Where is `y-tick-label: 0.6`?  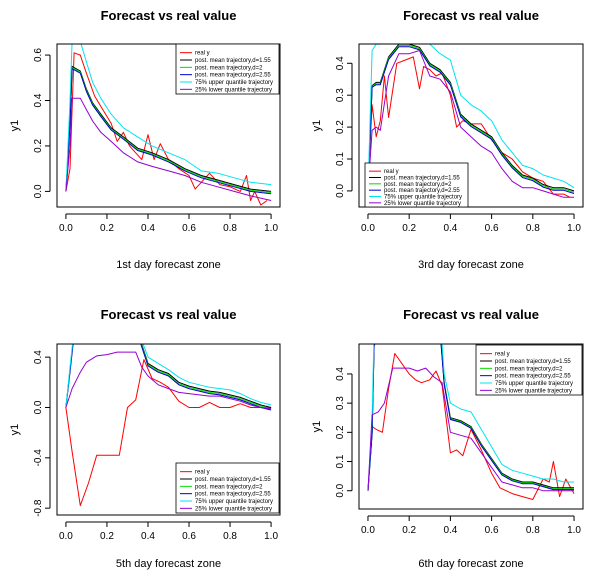
y-tick-label: 0.6 is located at coordinates (38, 55).